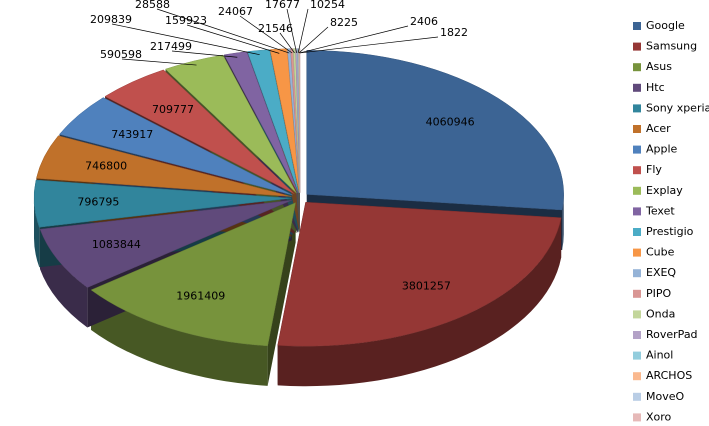 Image resolution: width=709 pixels, height=426 pixels. What do you see at coordinates (677, 107) in the screenshot?
I see `legend-label: Sony xperia` at bounding box center [677, 107].